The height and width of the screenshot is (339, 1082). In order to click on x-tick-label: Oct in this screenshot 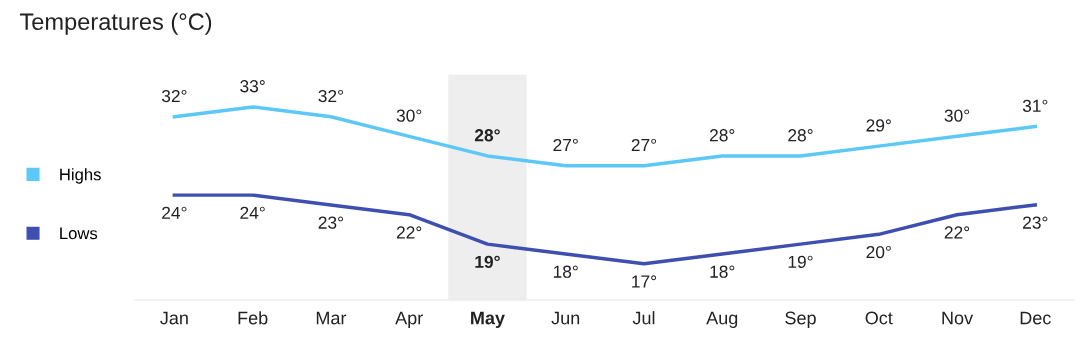, I will do `click(879, 318)`.